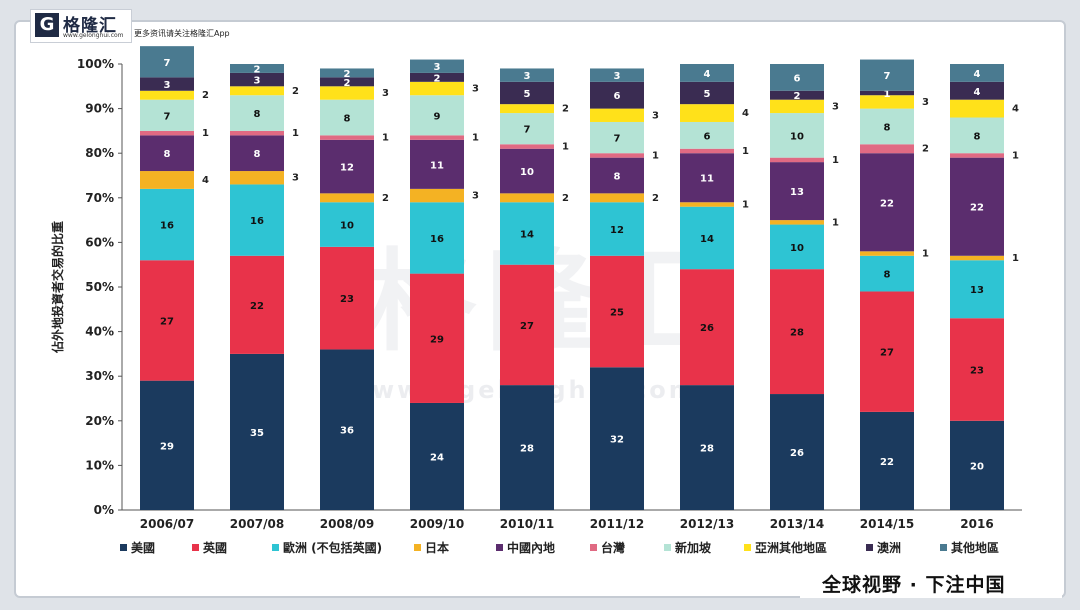 The height and width of the screenshot is (610, 1080). Describe the element at coordinates (167, 446) in the screenshot. I see `segment-data-label: 29` at that location.